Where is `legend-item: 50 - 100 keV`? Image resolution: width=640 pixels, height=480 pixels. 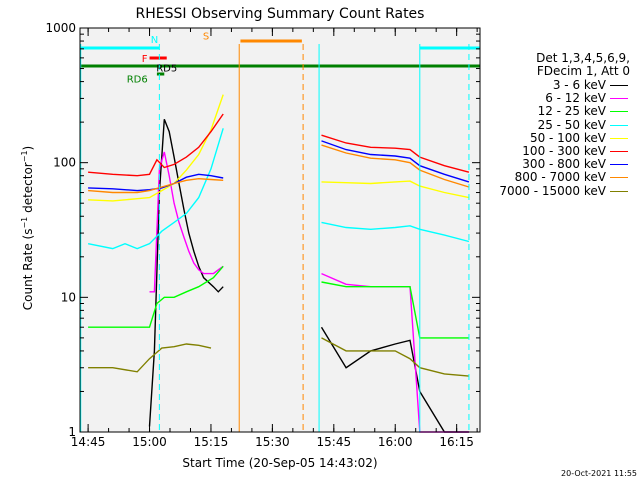
legend-item: 50 - 100 keV is located at coordinates (550, 137).